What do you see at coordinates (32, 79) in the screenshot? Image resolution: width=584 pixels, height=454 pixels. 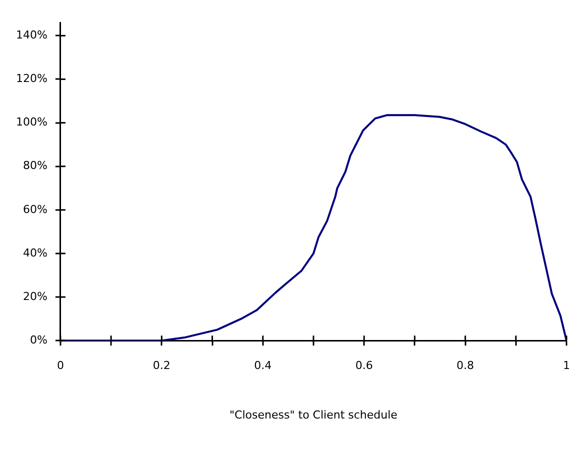 I see `y-tick-label: 120%` at bounding box center [32, 79].